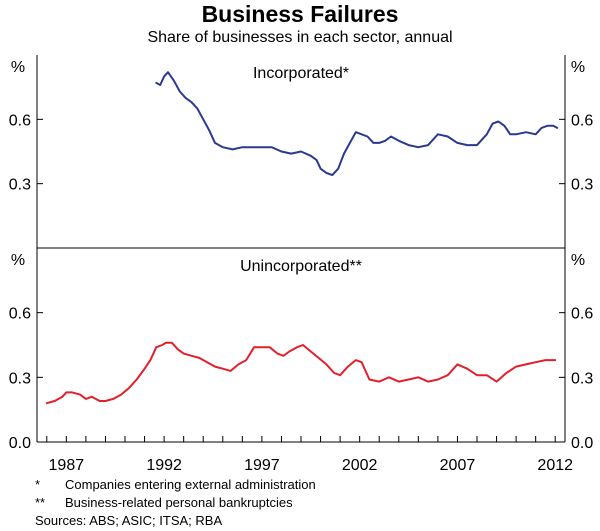 The height and width of the screenshot is (531, 600). Describe the element at coordinates (67, 465) in the screenshot. I see `x-tick-label: 1987` at that location.